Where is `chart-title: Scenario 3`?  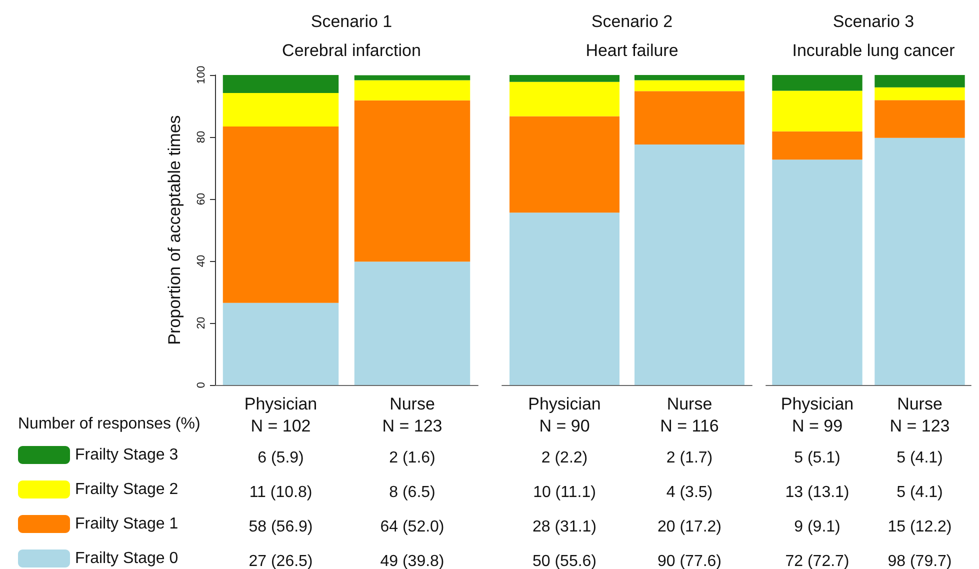
chart-title: Scenario 3 is located at coordinates (873, 21).